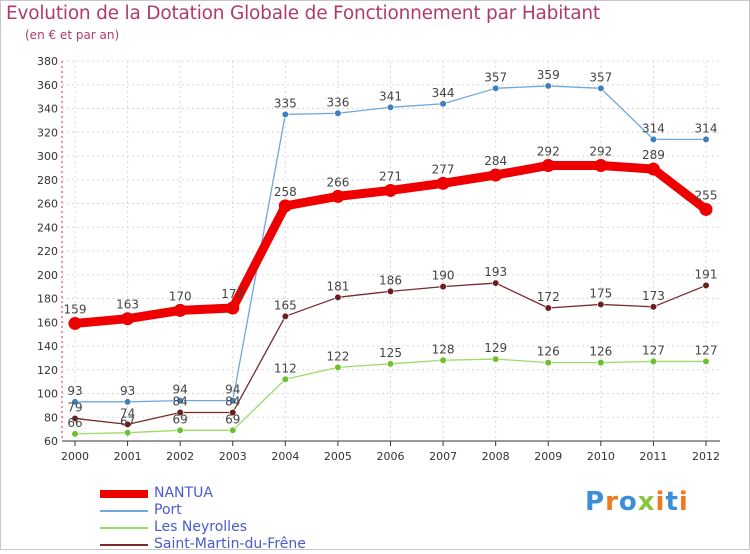  What do you see at coordinates (390, 96) in the screenshot?
I see `data-label-port: 341` at bounding box center [390, 96].